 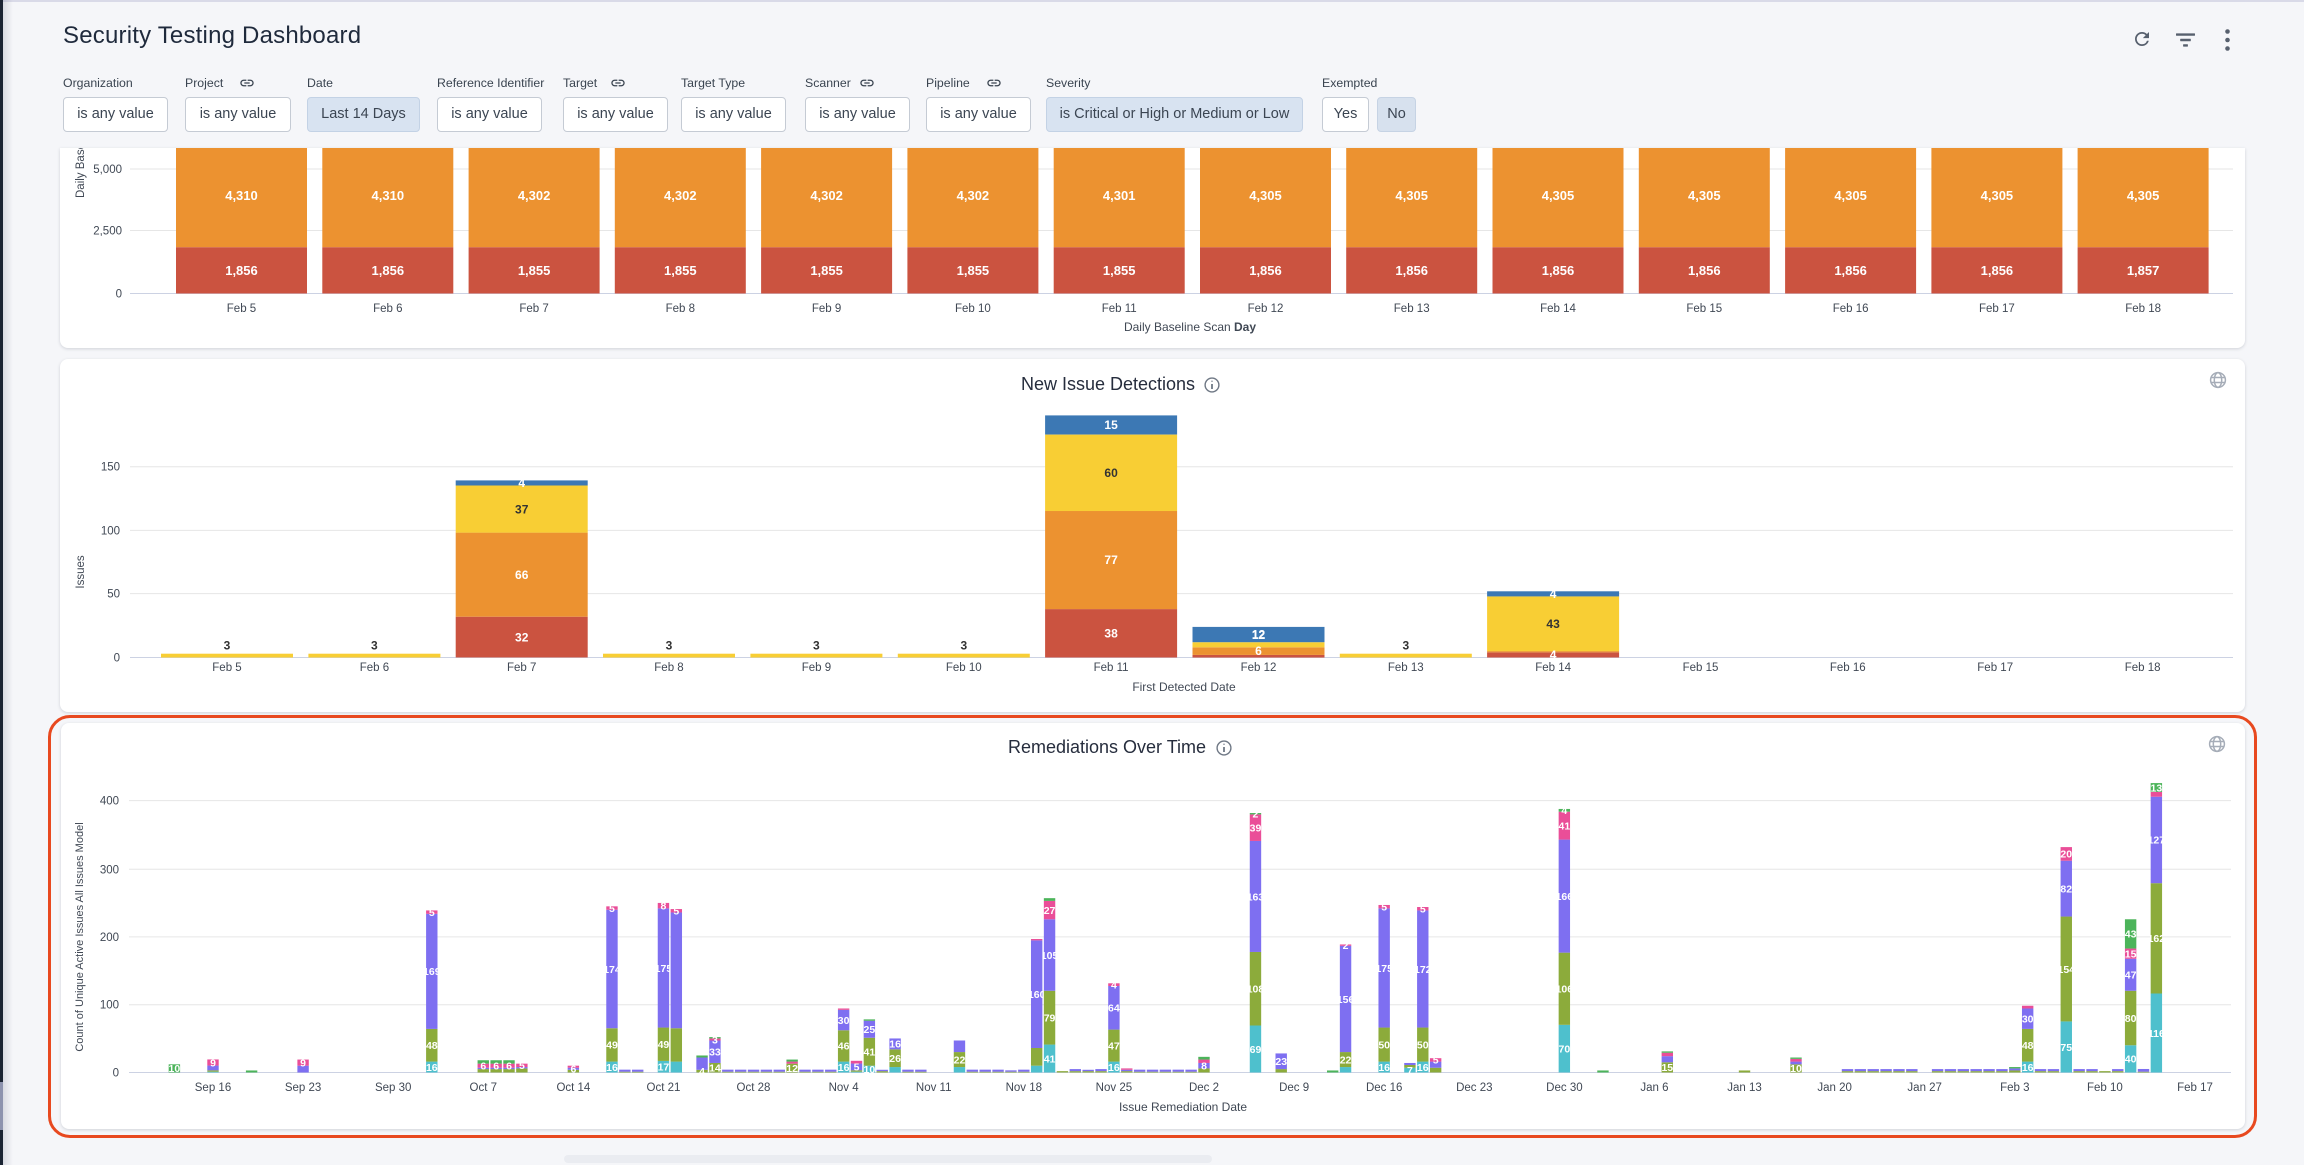 I want to click on svg-text: 108, so click(x=1256, y=990).